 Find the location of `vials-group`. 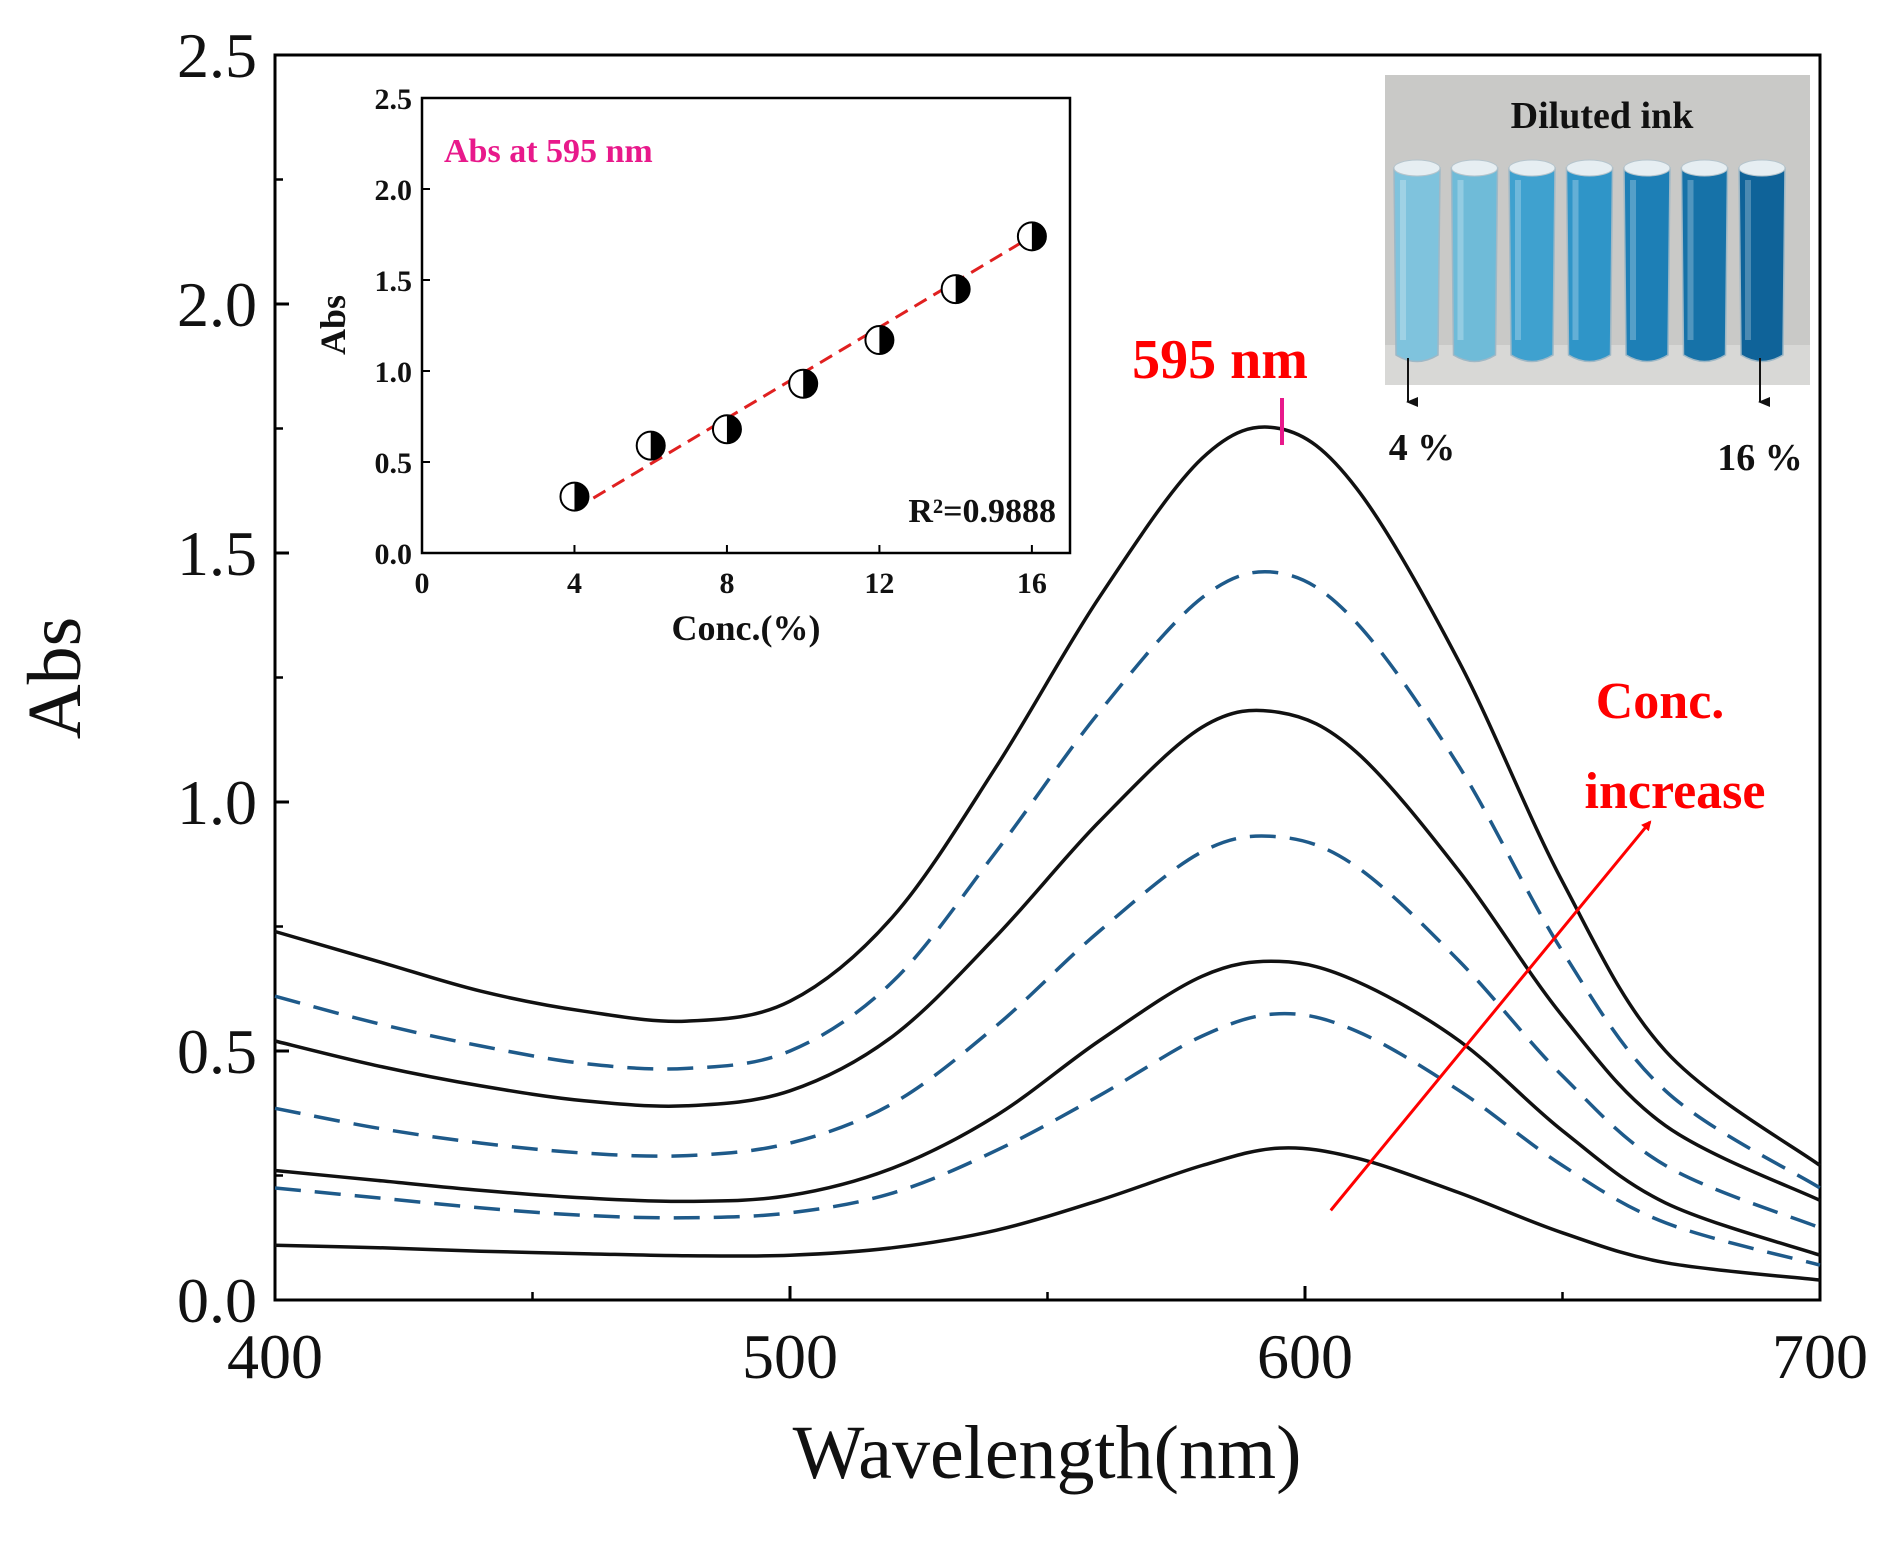

vials-group is located at coordinates (1589, 261).